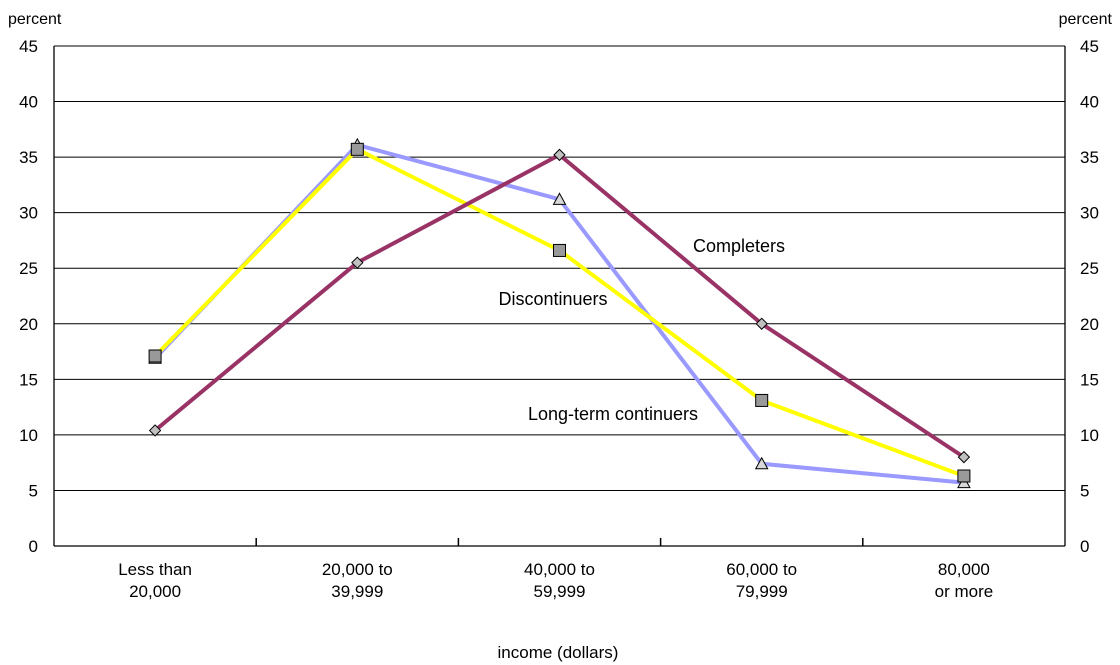 This screenshot has width=1120, height=665. Describe the element at coordinates (964, 591) in the screenshot. I see `x-tick-label-line: or more` at that location.